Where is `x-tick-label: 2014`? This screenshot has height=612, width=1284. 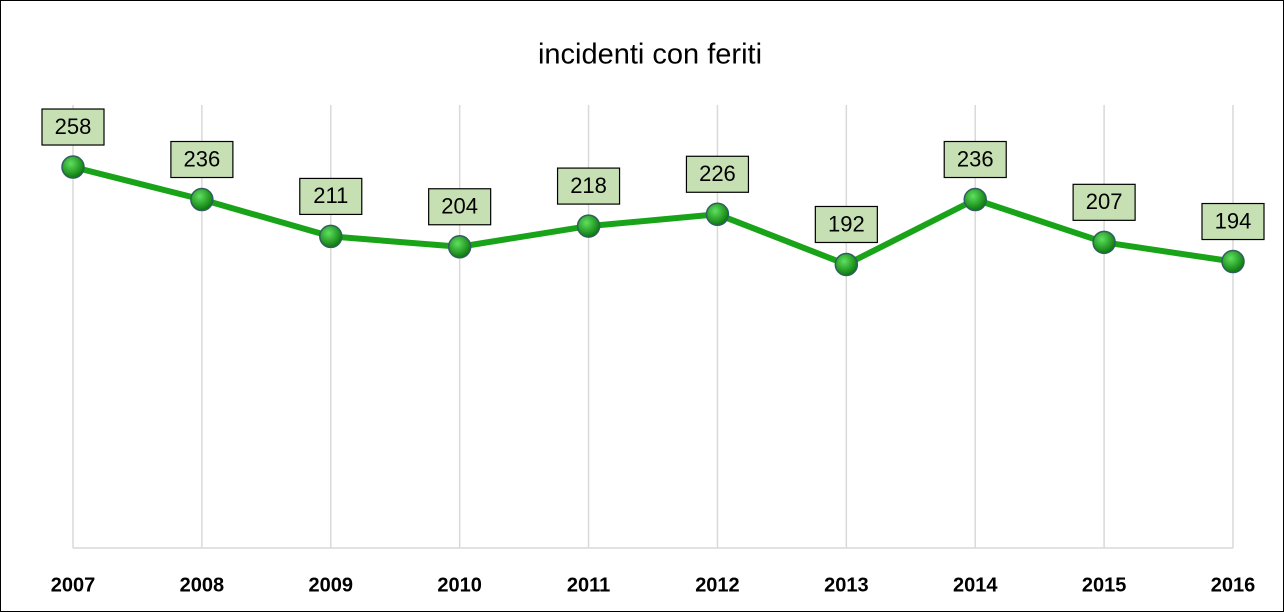
x-tick-label: 2014 is located at coordinates (975, 585).